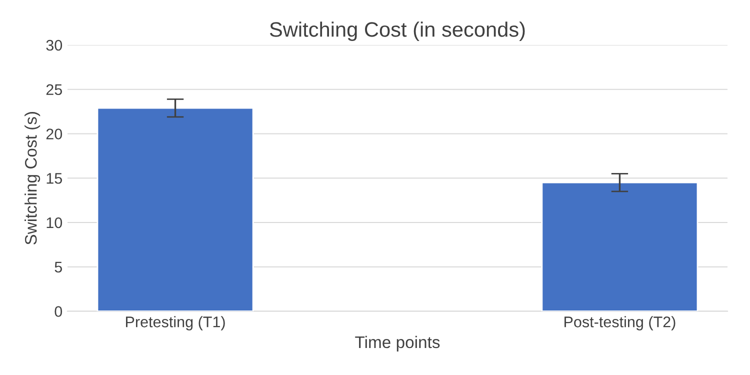 The image size is (750, 375). I want to click on y-tick-label: 20, so click(54, 134).